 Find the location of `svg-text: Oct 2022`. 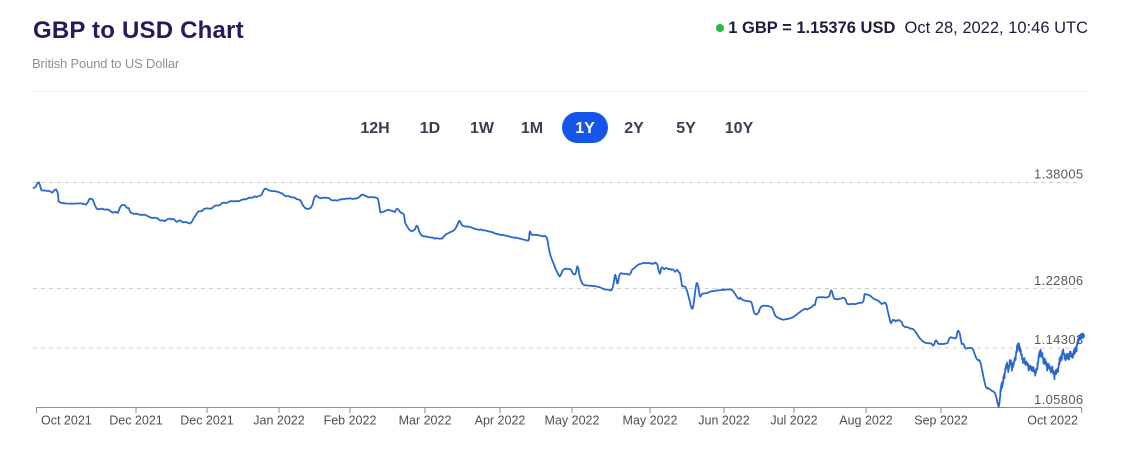

svg-text: Oct 2022 is located at coordinates (1052, 421).